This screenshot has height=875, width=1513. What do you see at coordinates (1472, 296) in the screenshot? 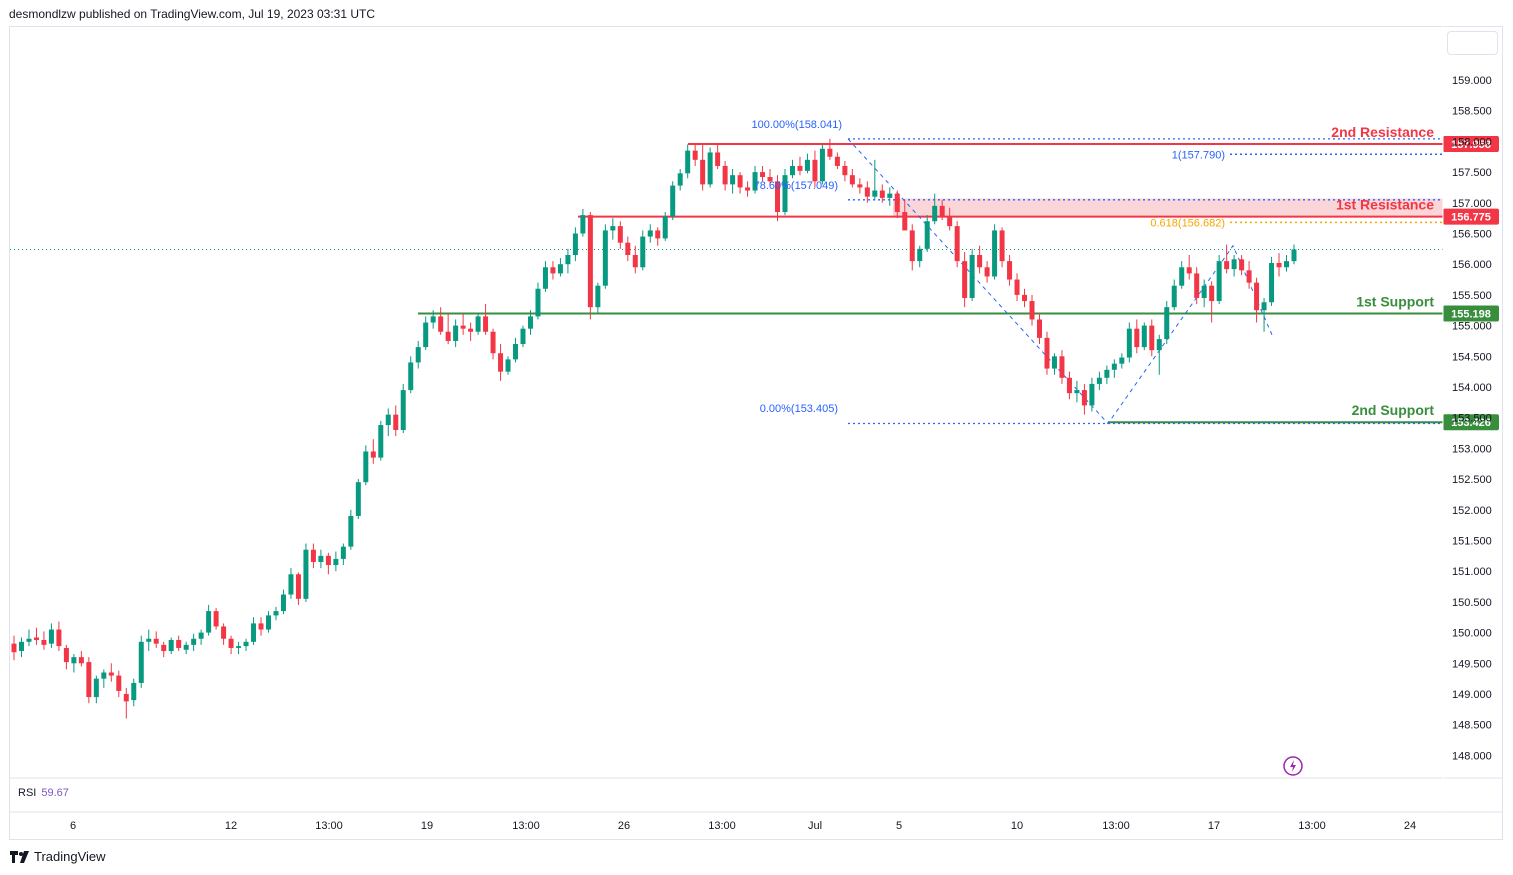
I see `price-tick-label: 155.500` at bounding box center [1472, 296].